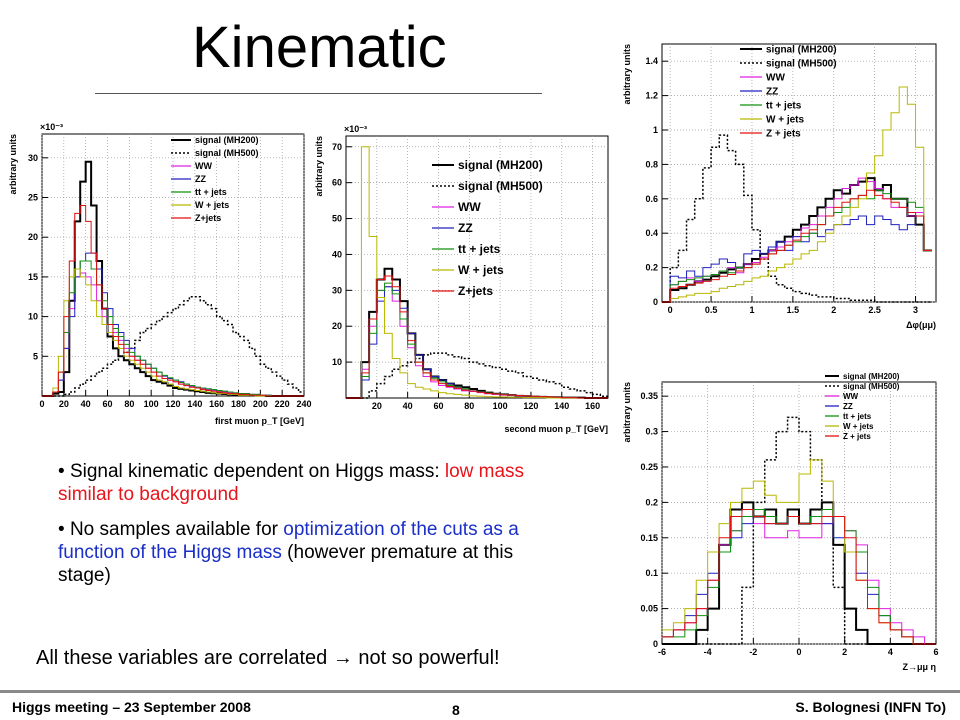 This screenshot has width=960, height=720. I want to click on tick-label-y: 25, so click(33, 198).